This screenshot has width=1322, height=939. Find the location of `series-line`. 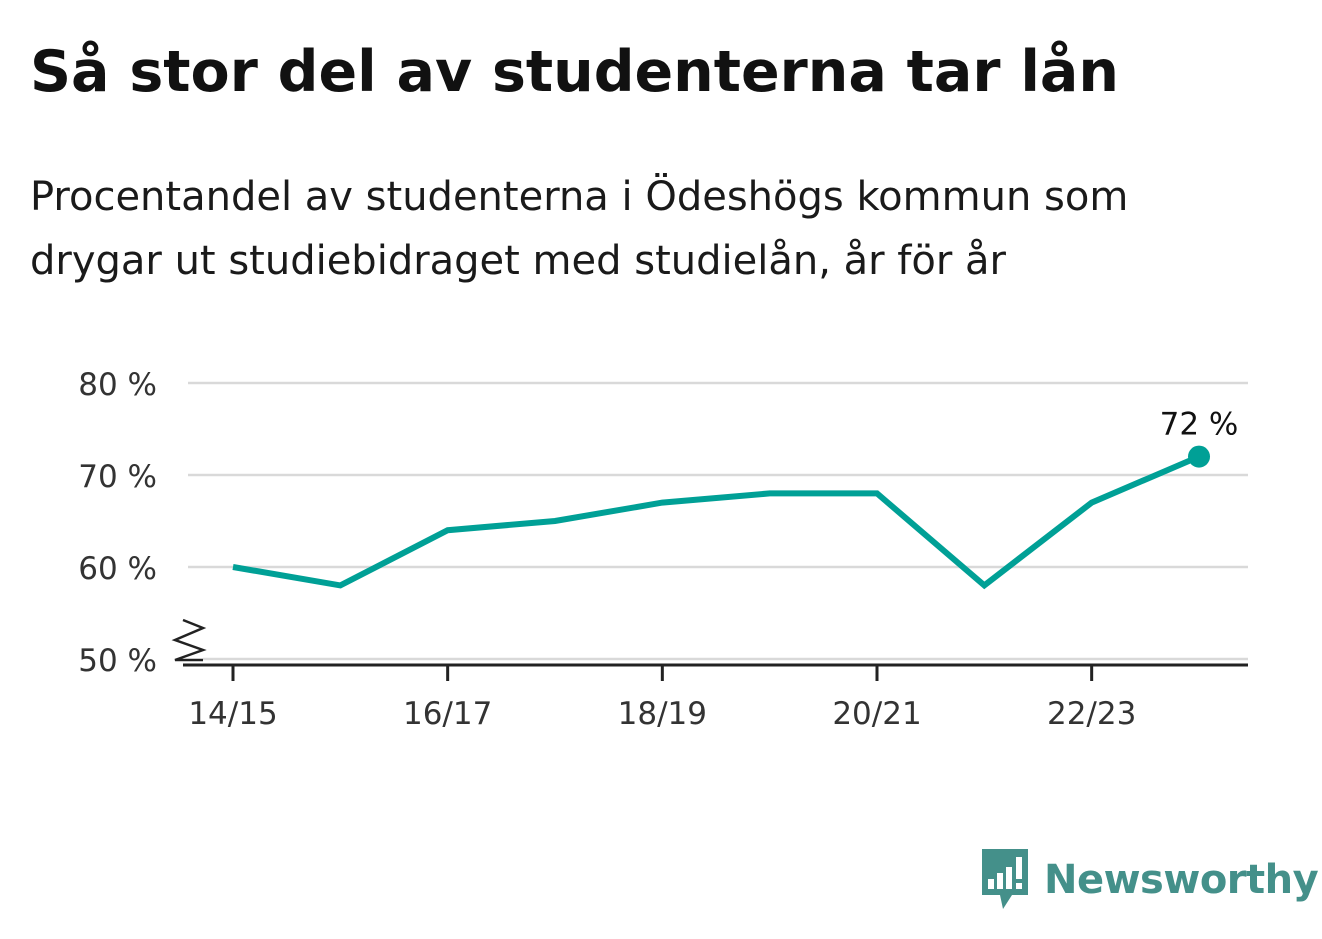

series-line is located at coordinates (716, 521).